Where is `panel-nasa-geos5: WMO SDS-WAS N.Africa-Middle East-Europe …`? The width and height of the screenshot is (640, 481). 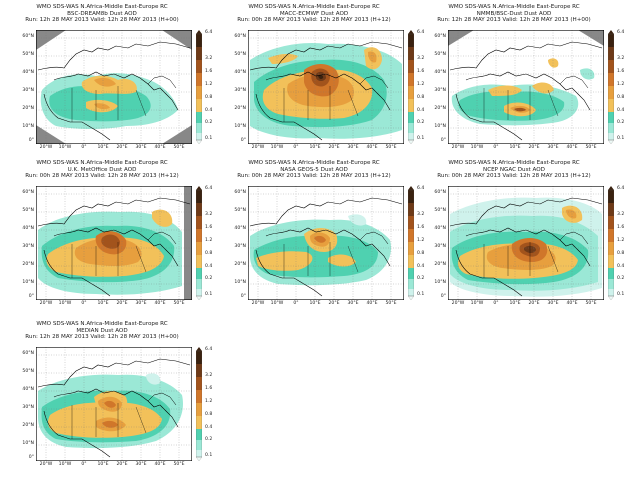 panel-nasa-geos5: WMO SDS-WAS N.Africa-Middle East-Europe … is located at coordinates (329, 239).